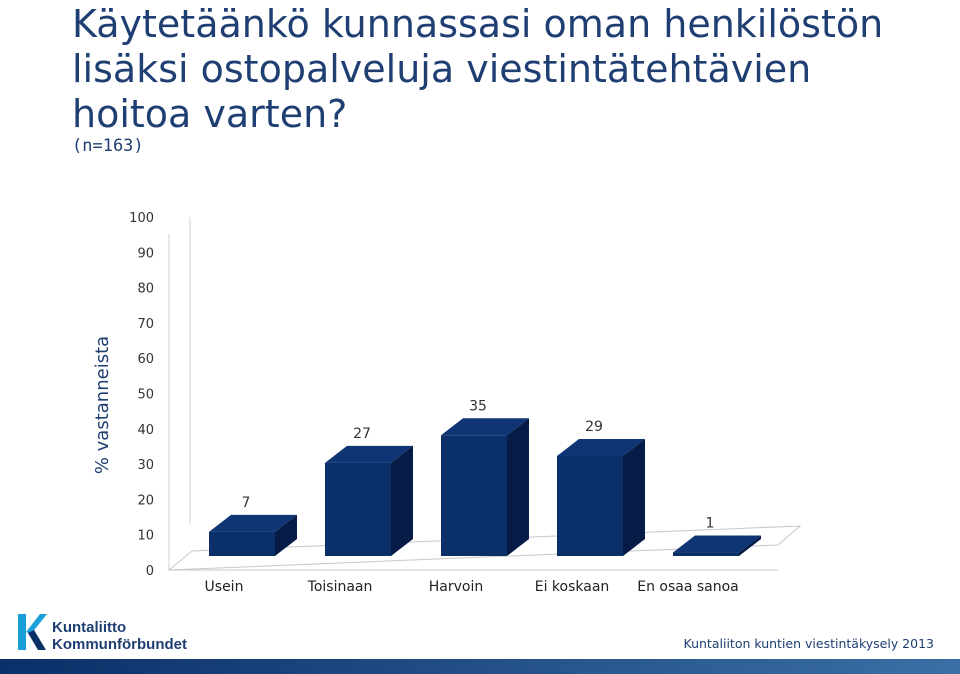 Image resolution: width=960 pixels, height=674 pixels. I want to click on data-label: 7, so click(246, 503).